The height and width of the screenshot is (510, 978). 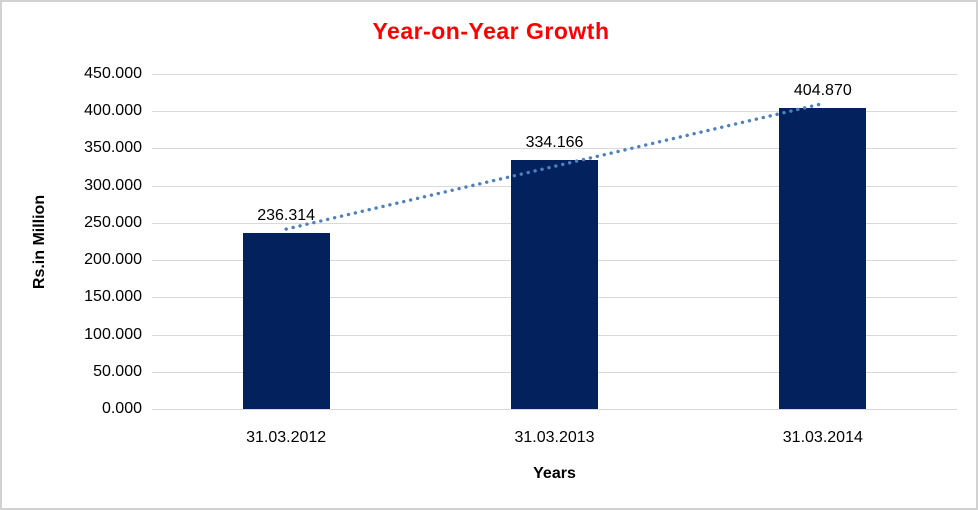 I want to click on y-tick-label: 0.000, so click(x=121, y=408).